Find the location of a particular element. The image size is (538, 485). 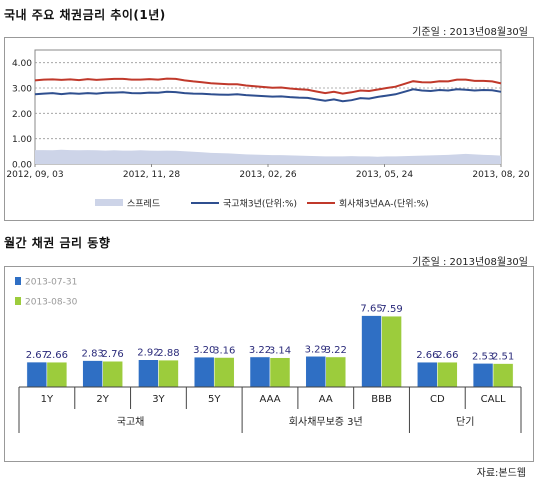

top-chart-title: 국내 주요 채권금리 추이(1년) is located at coordinates (85, 15).